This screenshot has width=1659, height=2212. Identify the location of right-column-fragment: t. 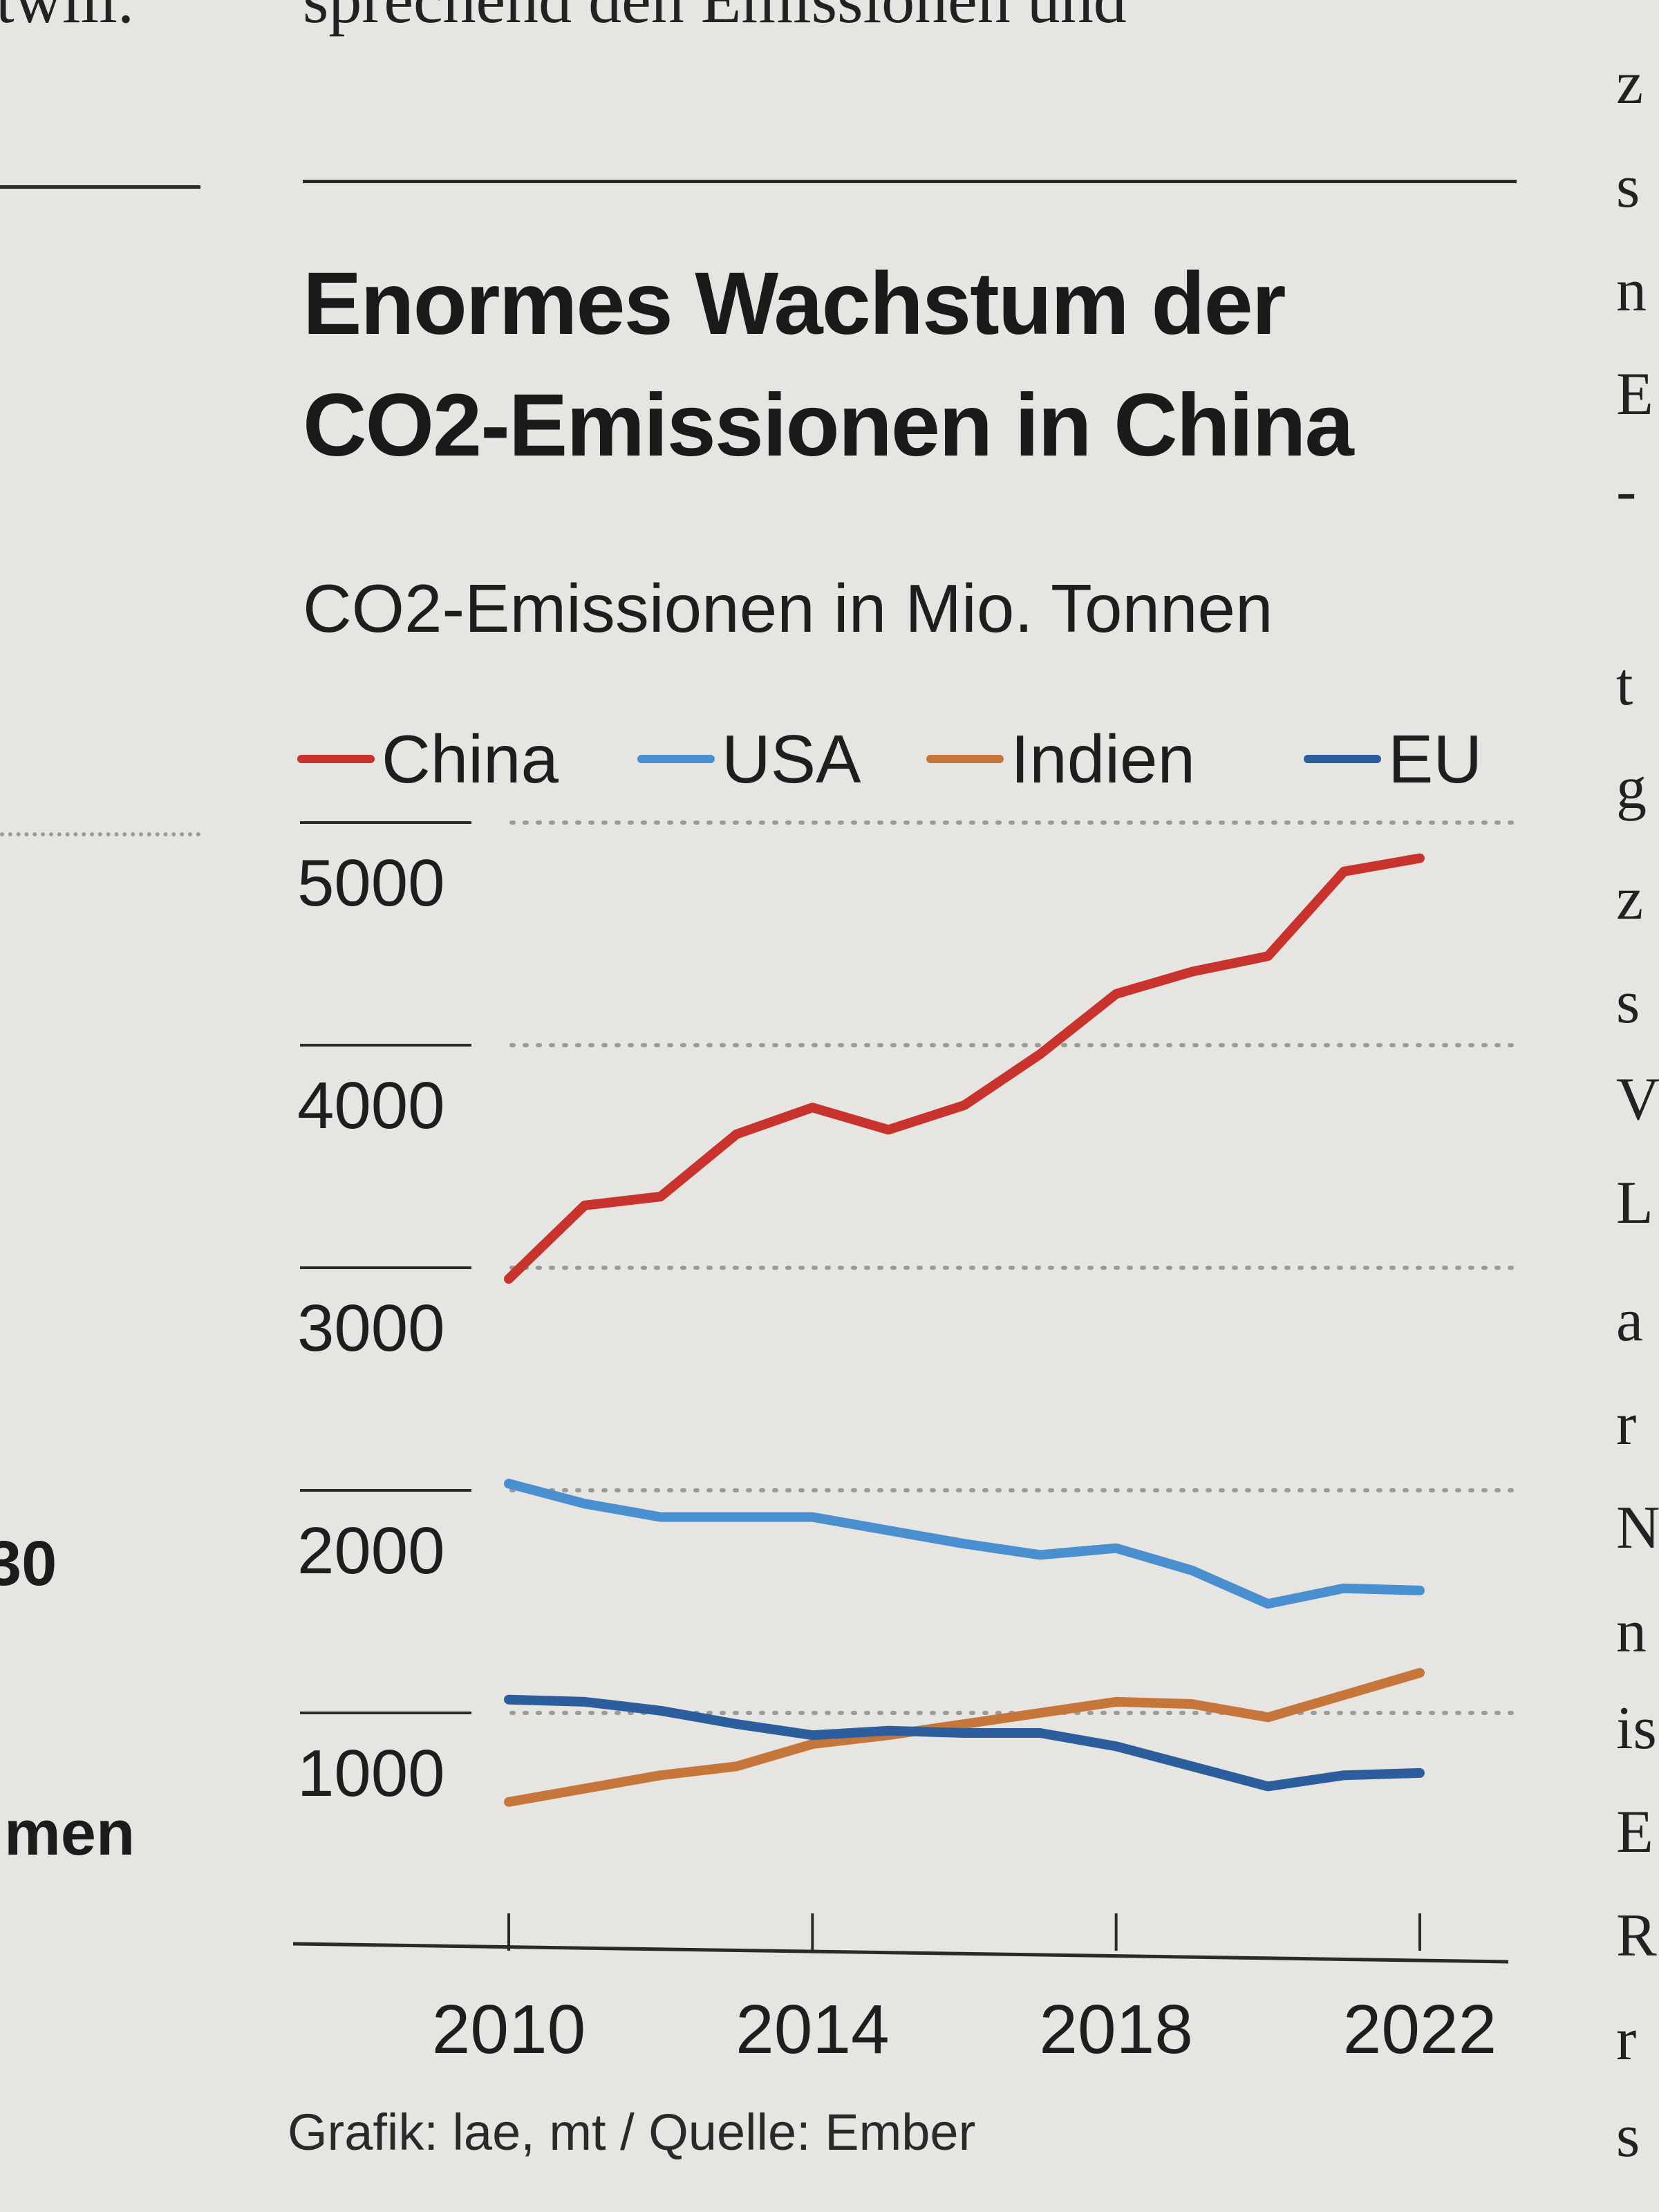
(1624, 684).